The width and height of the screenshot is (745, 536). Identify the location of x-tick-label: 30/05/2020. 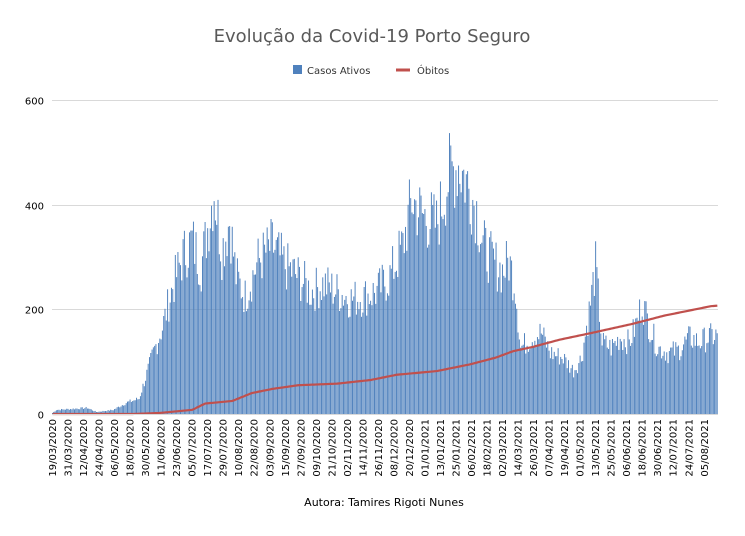
(146, 448).